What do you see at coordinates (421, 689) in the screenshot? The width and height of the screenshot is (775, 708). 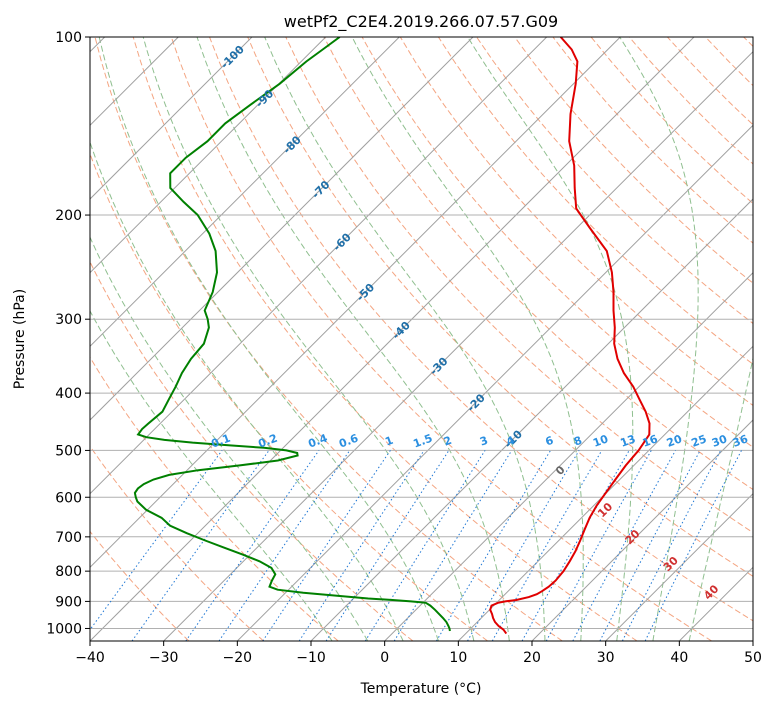 I see `x-axis-label: Temperature (°C)` at bounding box center [421, 689].